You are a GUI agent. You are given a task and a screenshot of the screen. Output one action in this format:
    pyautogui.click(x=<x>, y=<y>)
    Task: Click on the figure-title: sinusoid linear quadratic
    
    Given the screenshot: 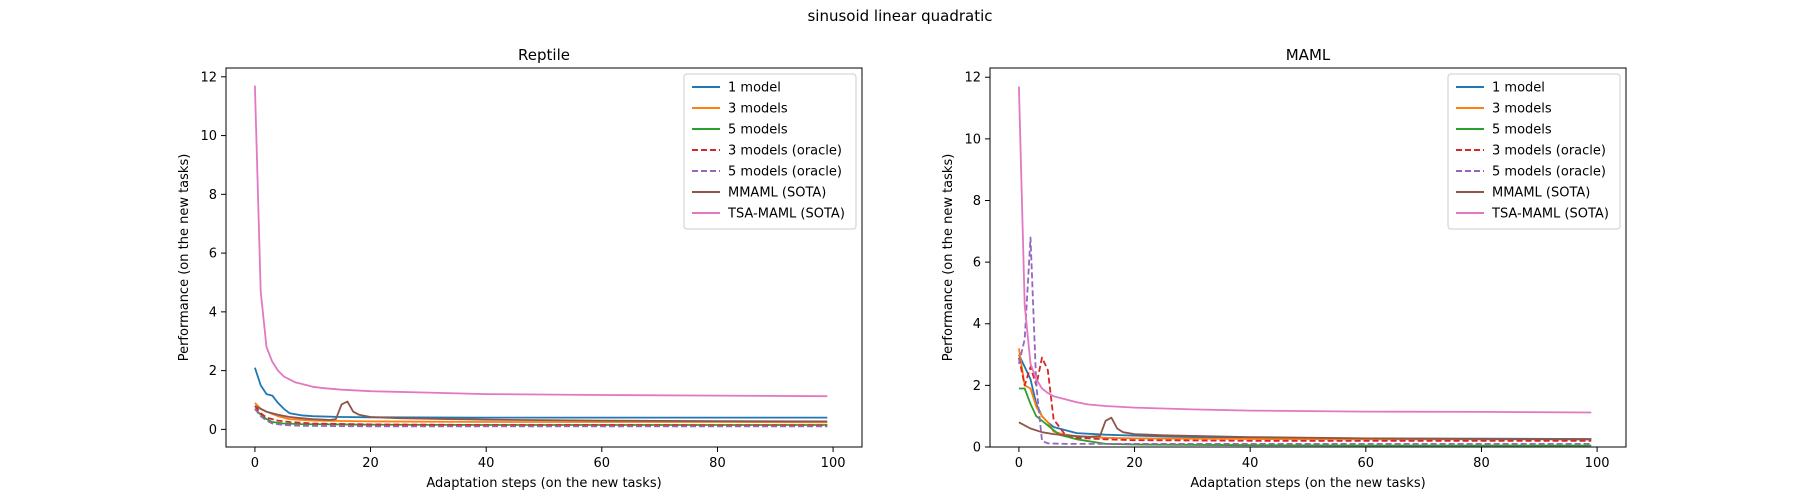 What is the action you would take?
    pyautogui.click(x=899, y=16)
    